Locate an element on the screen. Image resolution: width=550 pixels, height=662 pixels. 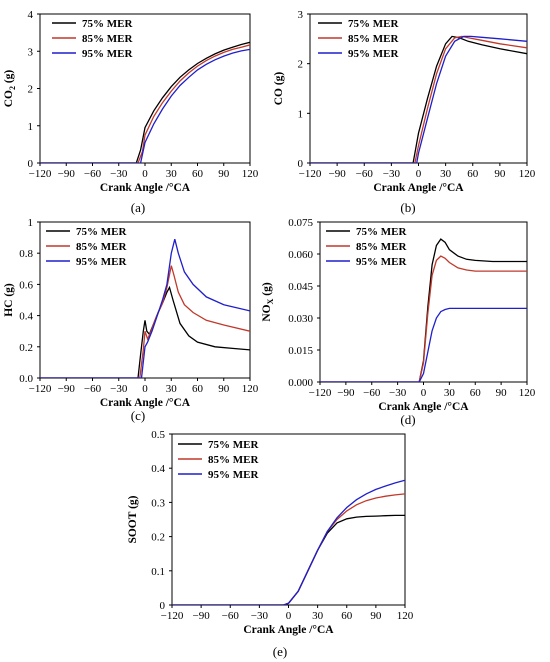
y-tick-label: 0.060 is located at coordinates (300, 255).